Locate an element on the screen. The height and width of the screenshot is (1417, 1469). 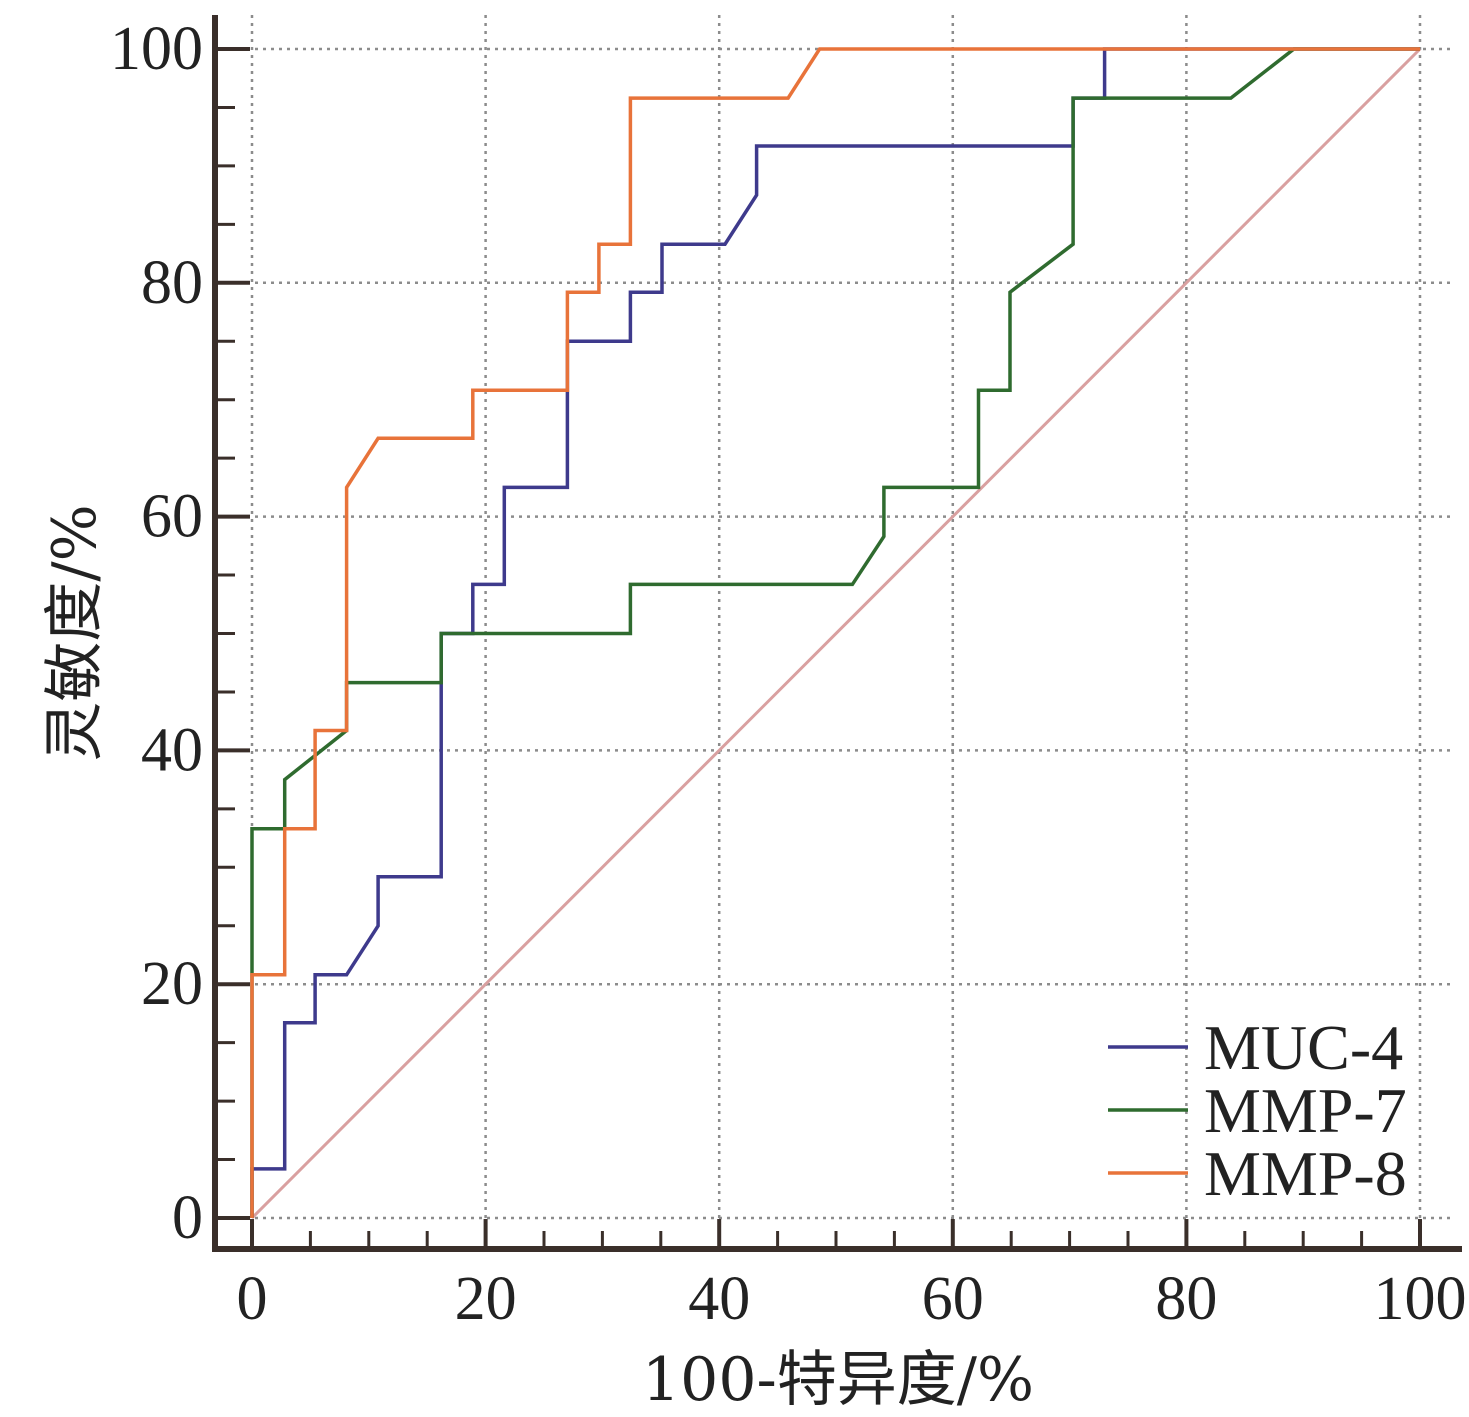
x-tick-label: 0 is located at coordinates (252, 1299).